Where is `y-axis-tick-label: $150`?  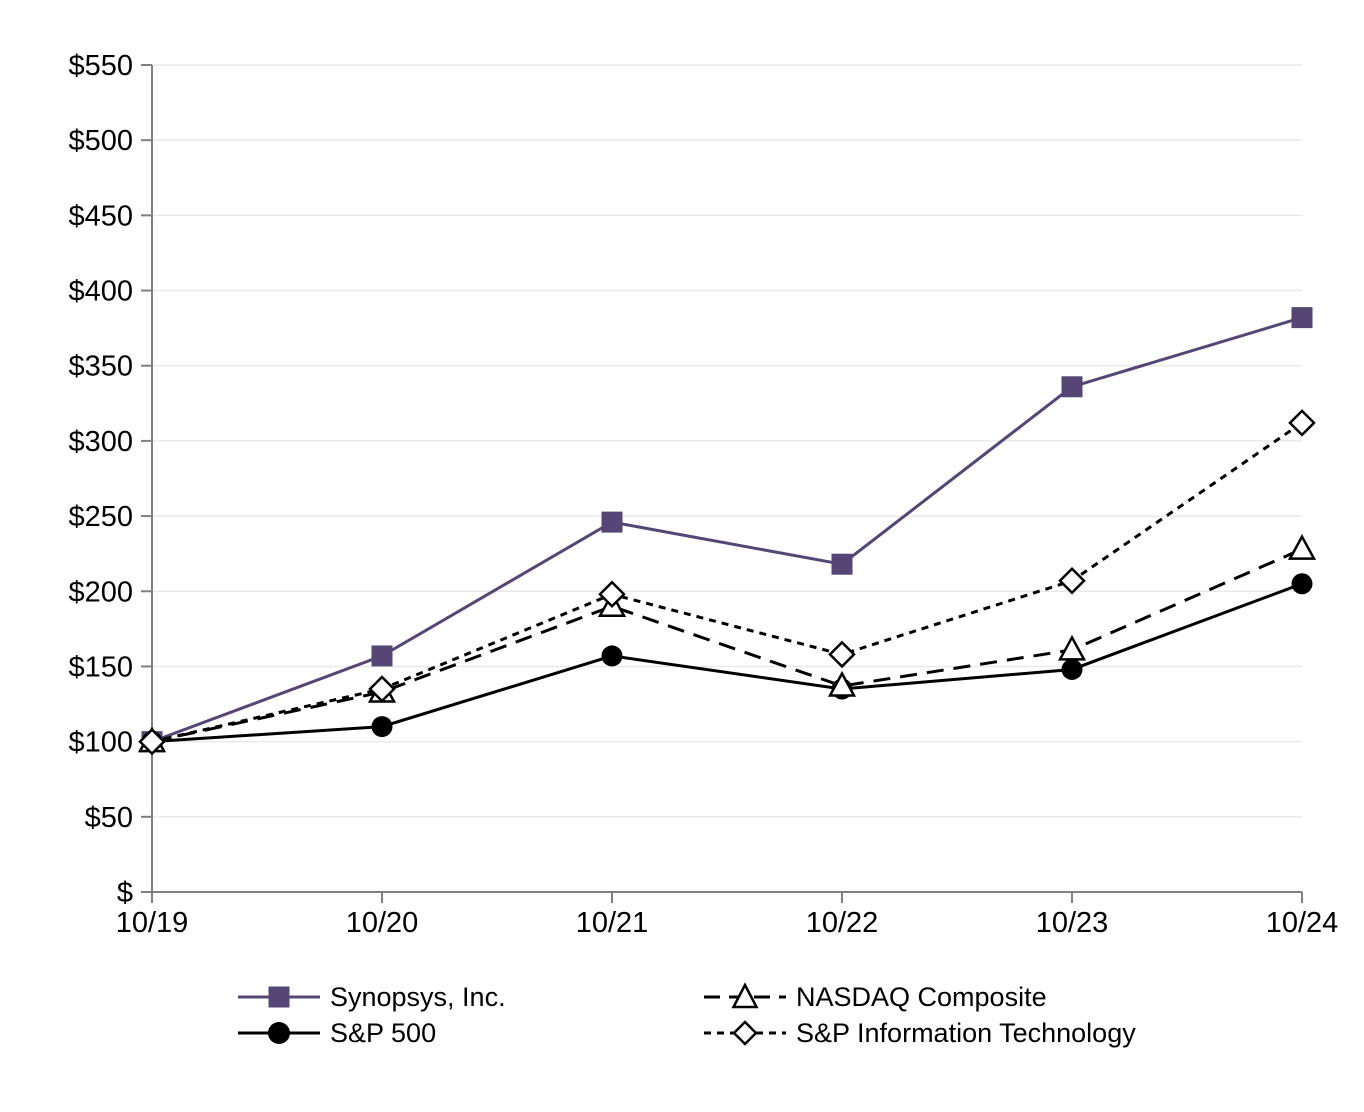 y-axis-tick-label: $150 is located at coordinates (100, 667).